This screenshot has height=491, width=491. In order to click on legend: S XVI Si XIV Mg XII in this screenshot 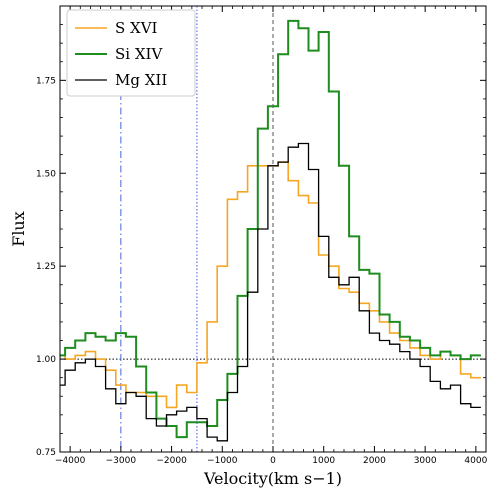, I will do `click(131, 53)`.